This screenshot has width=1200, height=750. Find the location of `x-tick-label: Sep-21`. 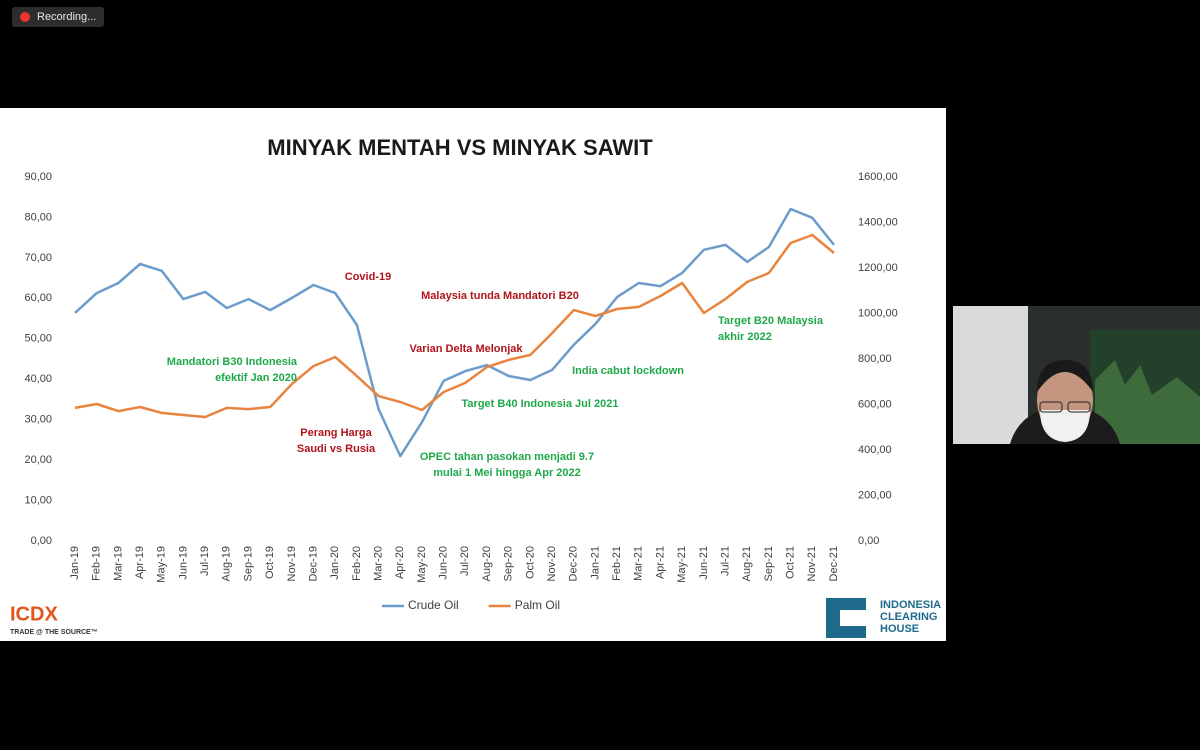

x-tick-label: Sep-21 is located at coordinates (769, 563).